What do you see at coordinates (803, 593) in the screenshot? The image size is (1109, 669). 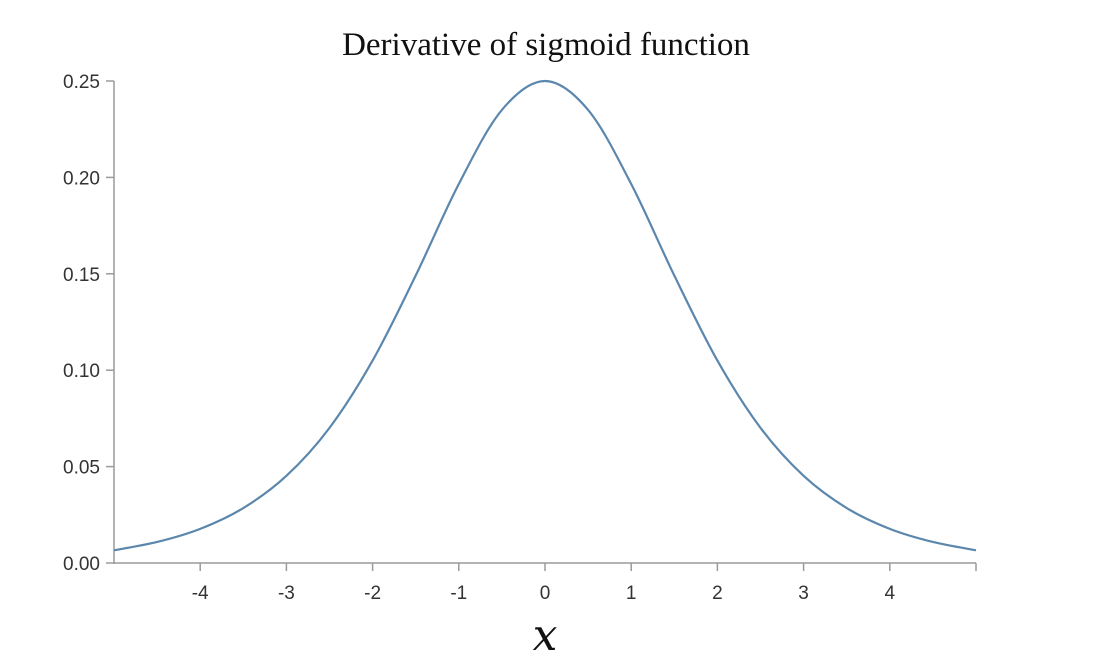 I see `x-tick-label: 3` at bounding box center [803, 593].